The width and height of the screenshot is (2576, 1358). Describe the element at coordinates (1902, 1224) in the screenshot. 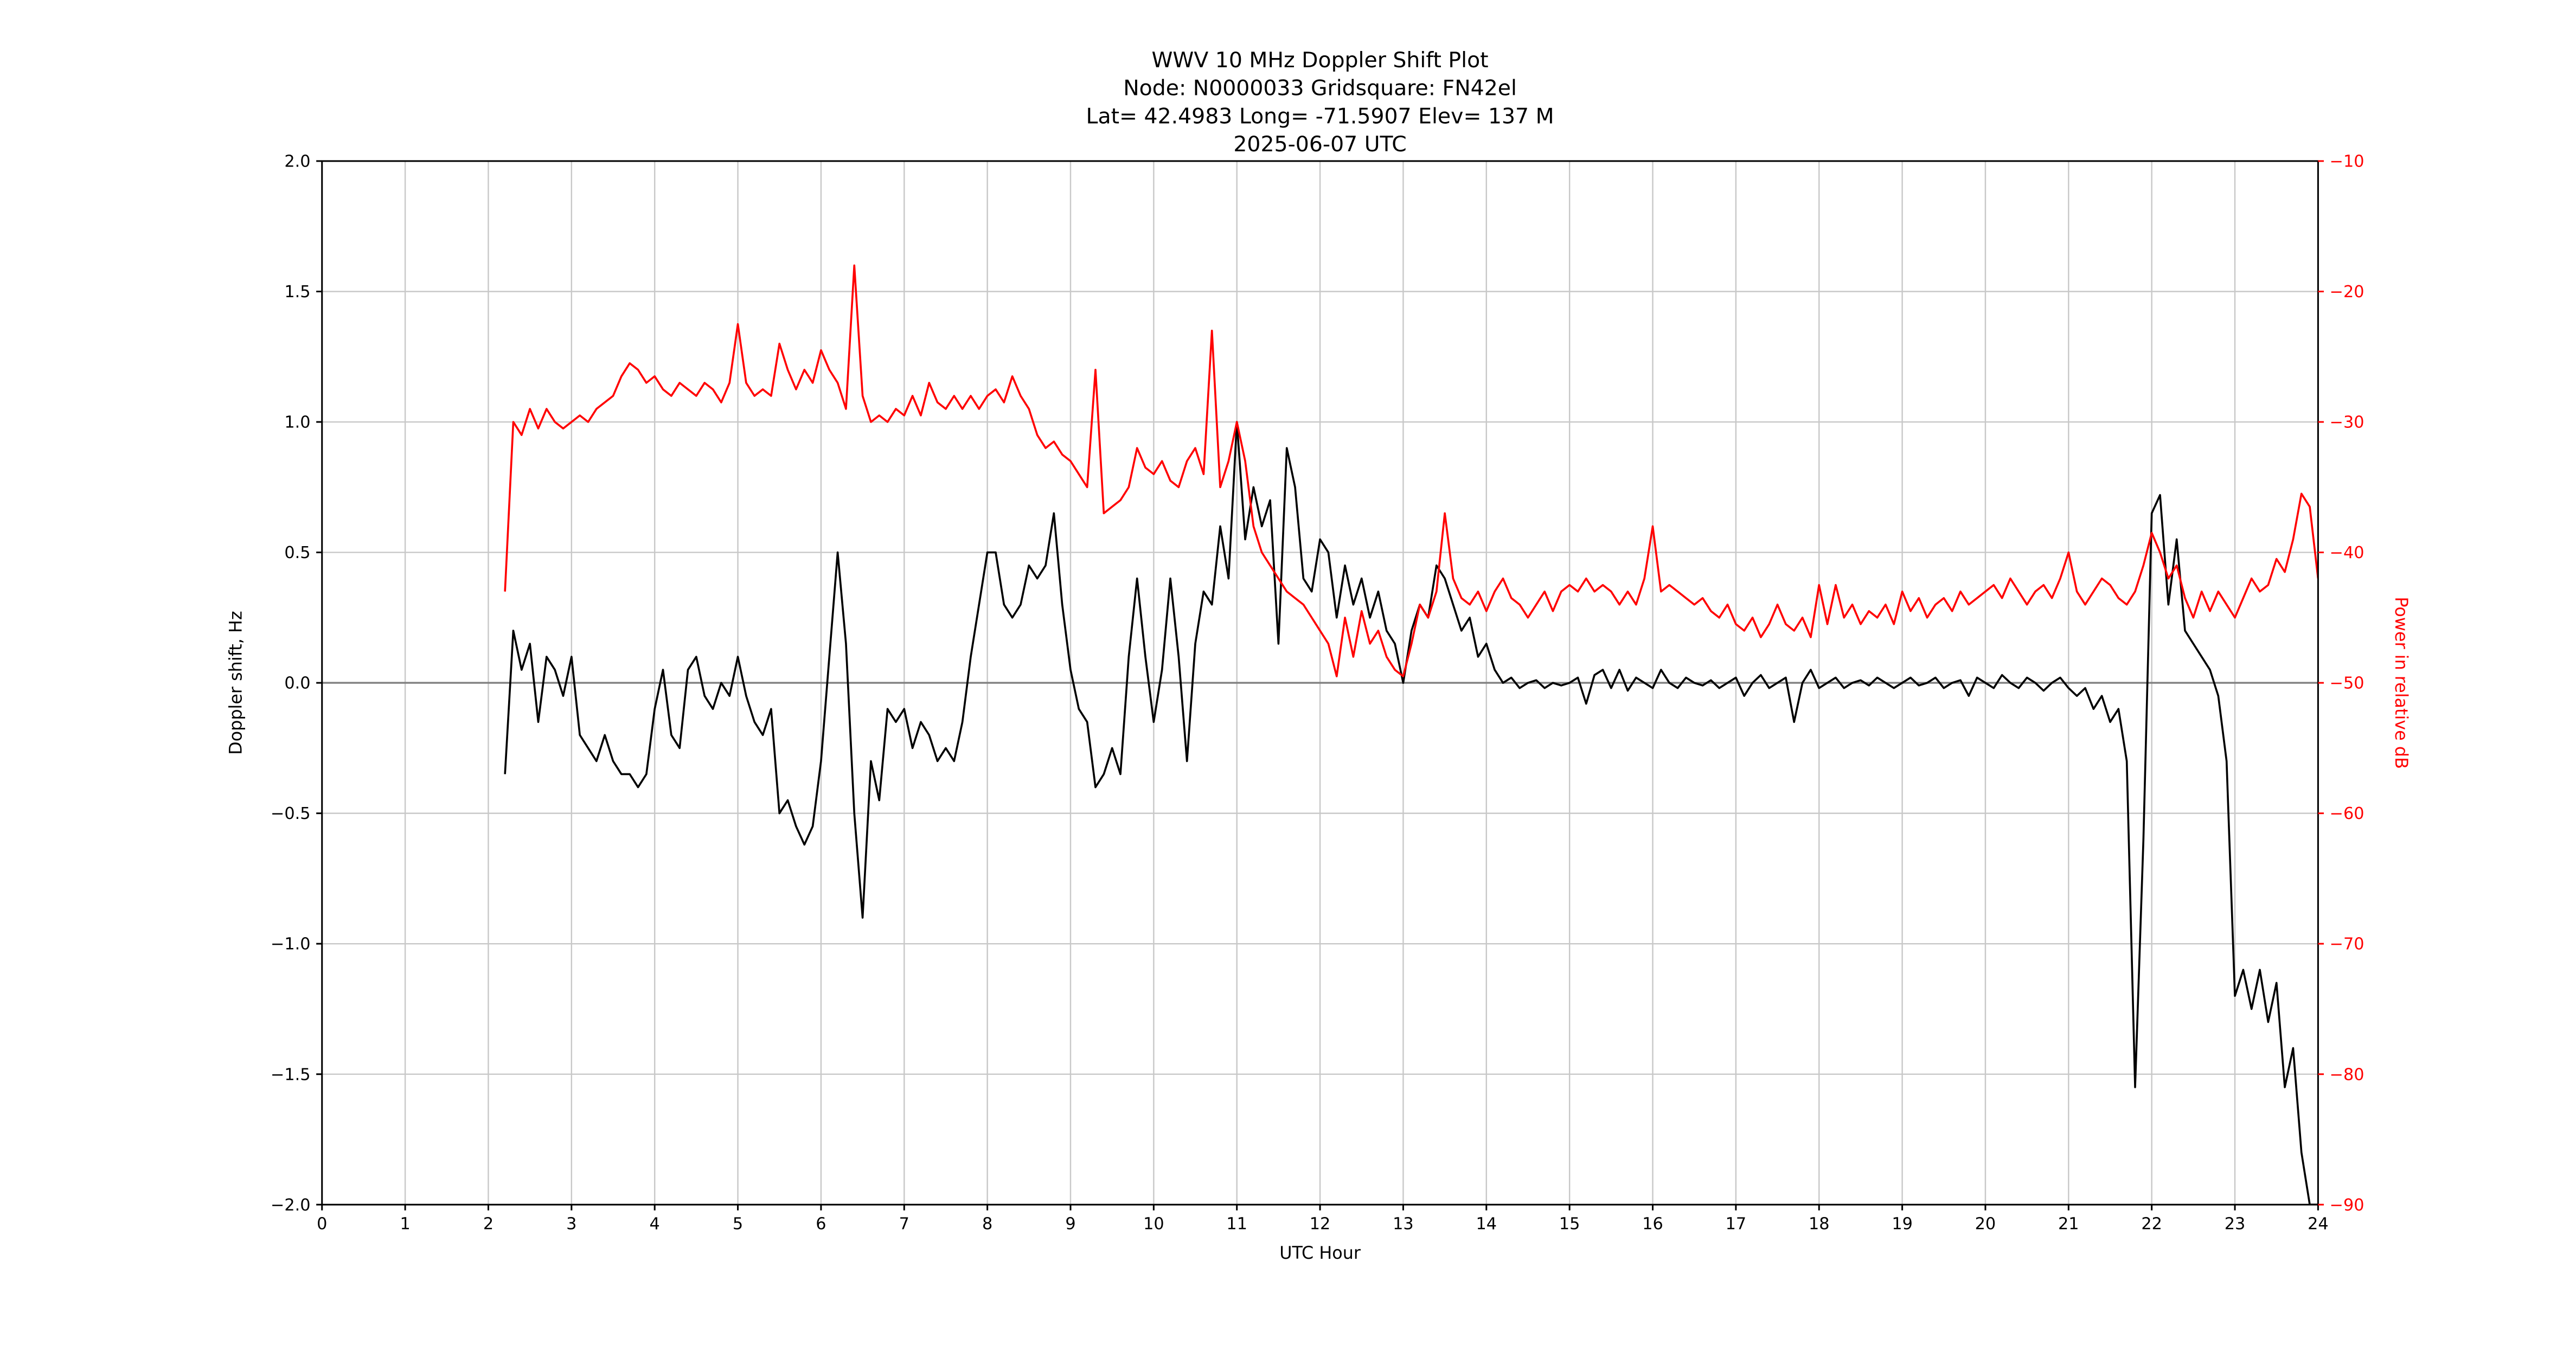

I see `x-tick-label: 19` at that location.